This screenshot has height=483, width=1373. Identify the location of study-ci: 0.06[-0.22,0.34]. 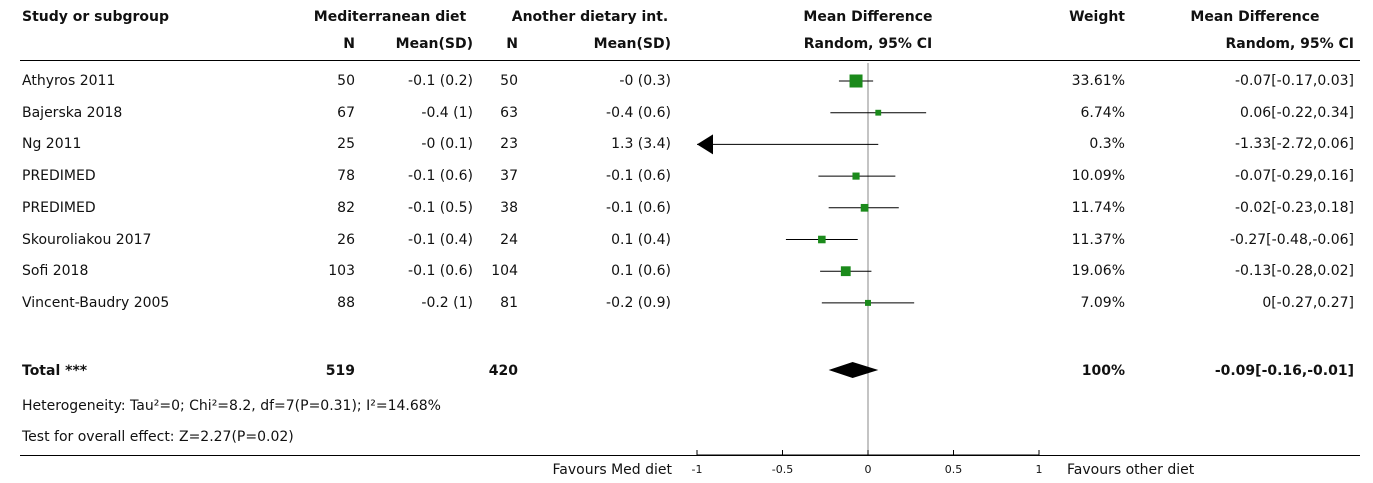
(1297, 112).